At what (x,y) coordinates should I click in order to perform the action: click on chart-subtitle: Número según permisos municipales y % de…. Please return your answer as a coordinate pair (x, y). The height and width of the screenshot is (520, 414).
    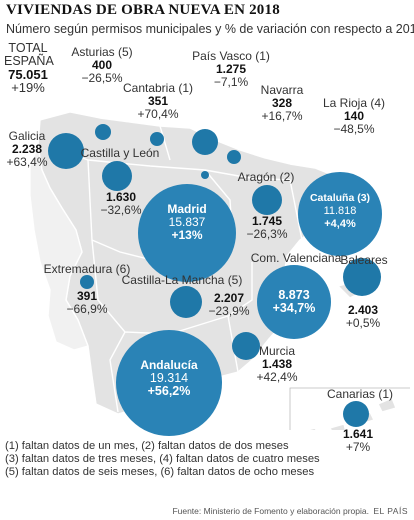
    Looking at the image, I should click on (210, 29).